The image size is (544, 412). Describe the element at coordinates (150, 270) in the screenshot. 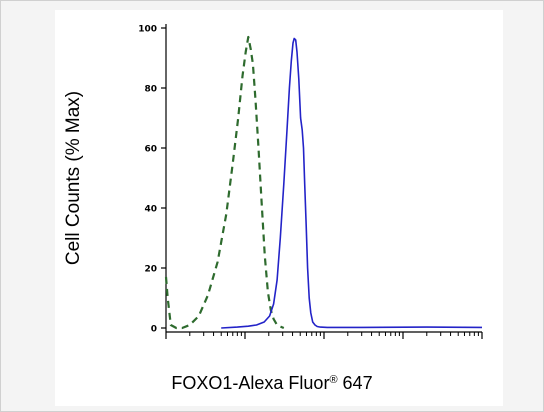

I see `y-tick-label: 20` at that location.